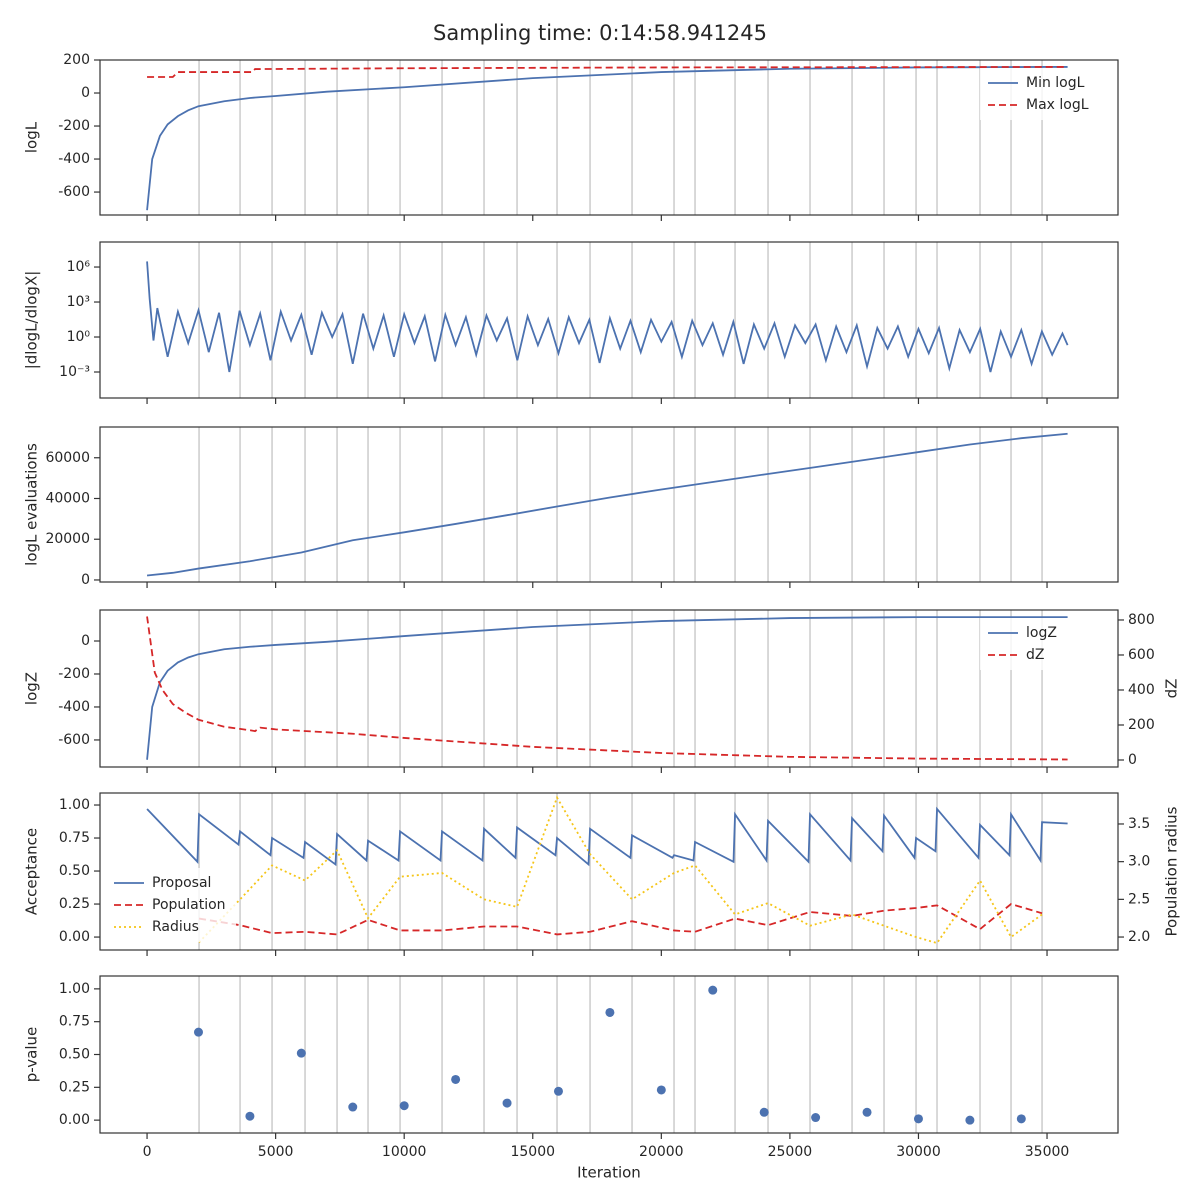  I want to click on y-axis-label: logL evaluations, so click(32, 504).